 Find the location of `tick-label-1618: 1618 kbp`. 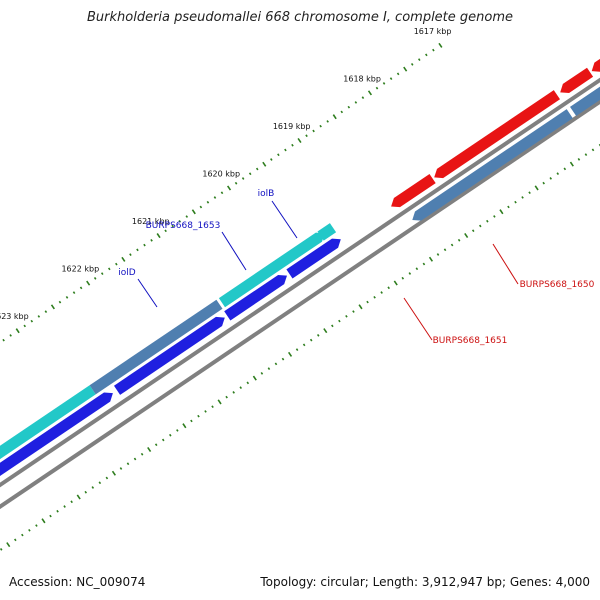

tick-label-1618: 1618 kbp is located at coordinates (362, 78).